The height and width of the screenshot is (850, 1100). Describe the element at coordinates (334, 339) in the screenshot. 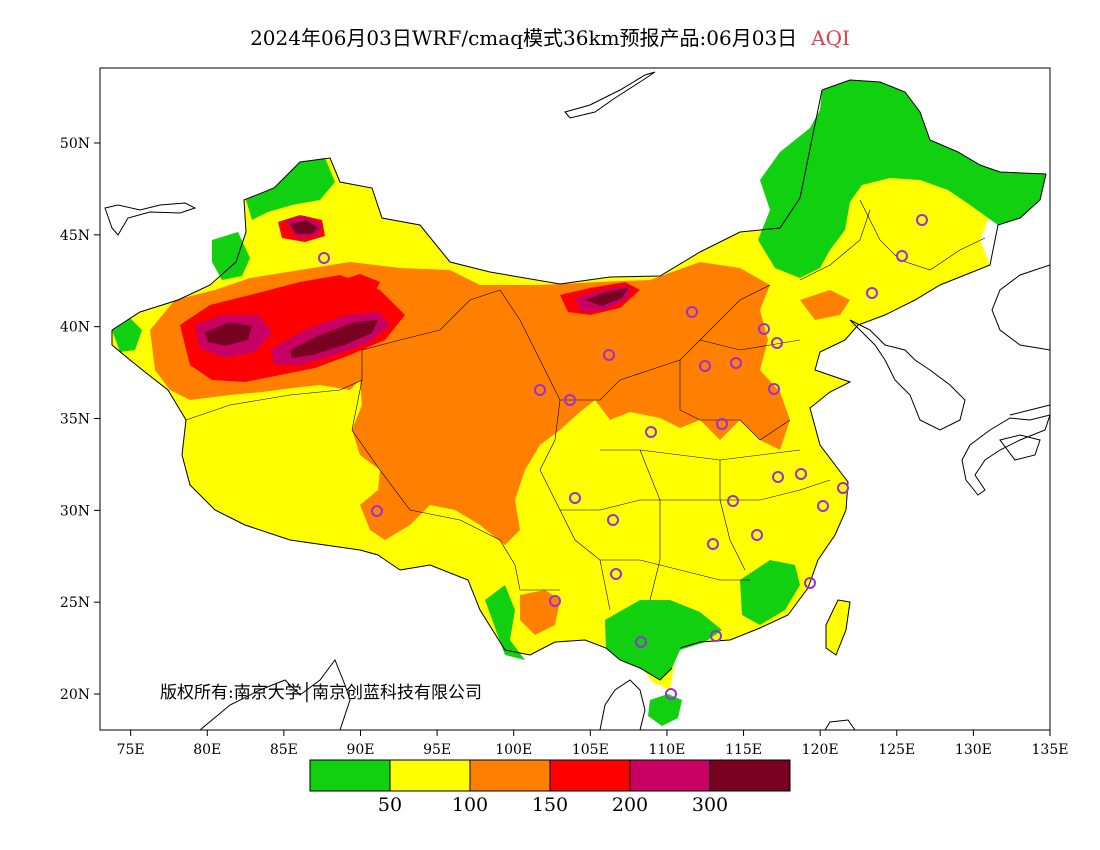

I see `region-hazardous-center` at that location.